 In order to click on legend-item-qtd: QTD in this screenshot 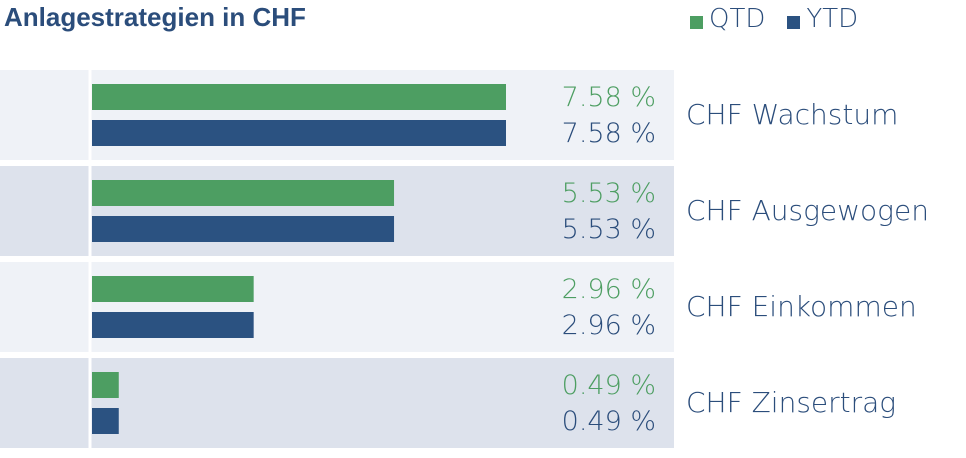, I will do `click(727, 19)`.